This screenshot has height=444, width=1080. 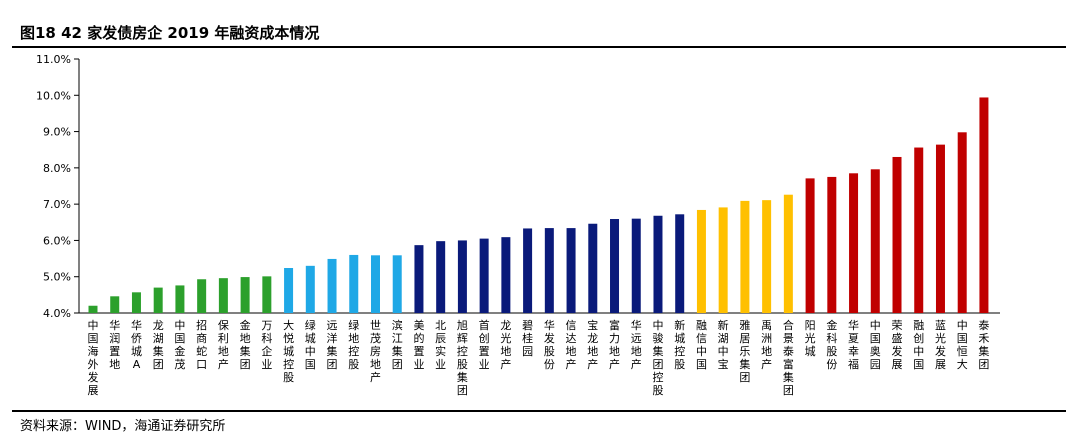 I want to click on x-tick-label: 首创置业, so click(x=484, y=344).